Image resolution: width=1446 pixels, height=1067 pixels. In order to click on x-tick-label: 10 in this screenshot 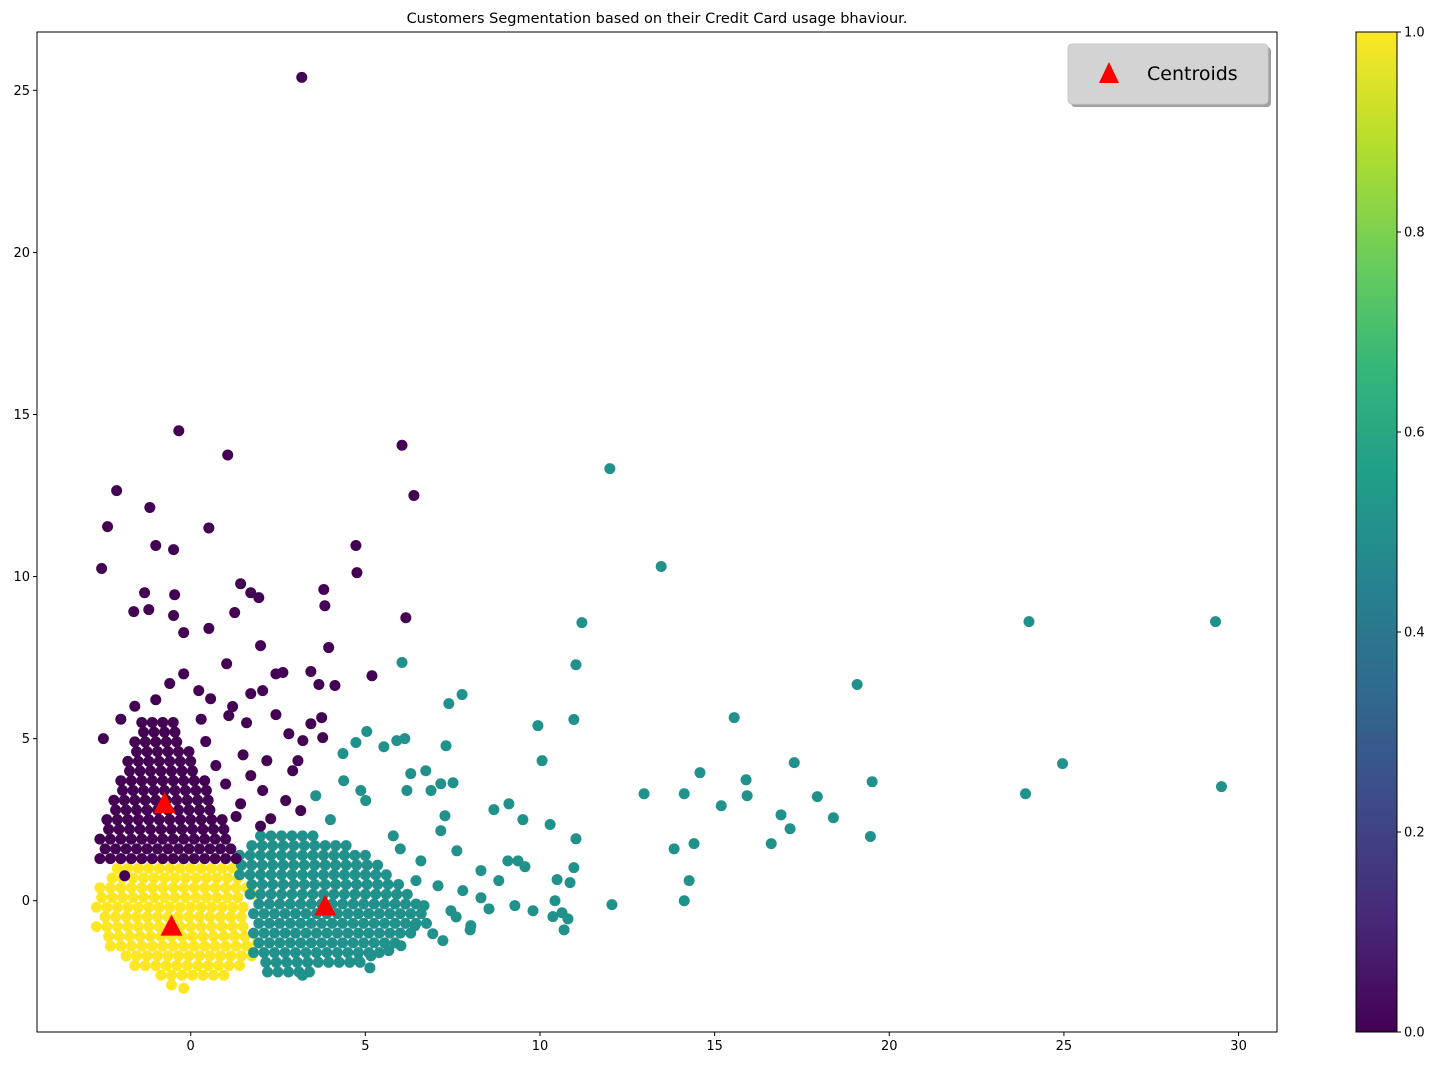, I will do `click(540, 1046)`.